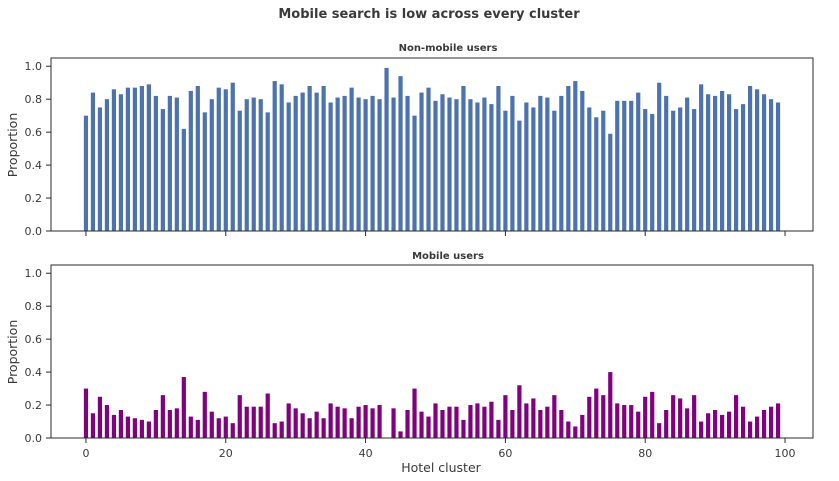 This screenshot has width=839, height=481. What do you see at coordinates (34, 165) in the screenshot?
I see `top-panel-y-tick-label: 0.4` at bounding box center [34, 165].